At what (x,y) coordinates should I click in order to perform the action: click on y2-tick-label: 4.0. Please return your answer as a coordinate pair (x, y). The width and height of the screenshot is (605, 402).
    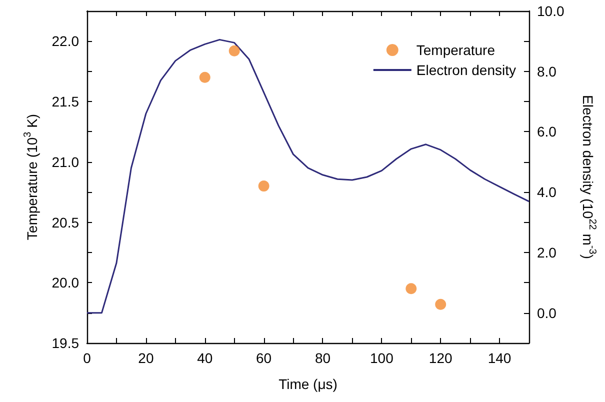
    Looking at the image, I should click on (547, 192).